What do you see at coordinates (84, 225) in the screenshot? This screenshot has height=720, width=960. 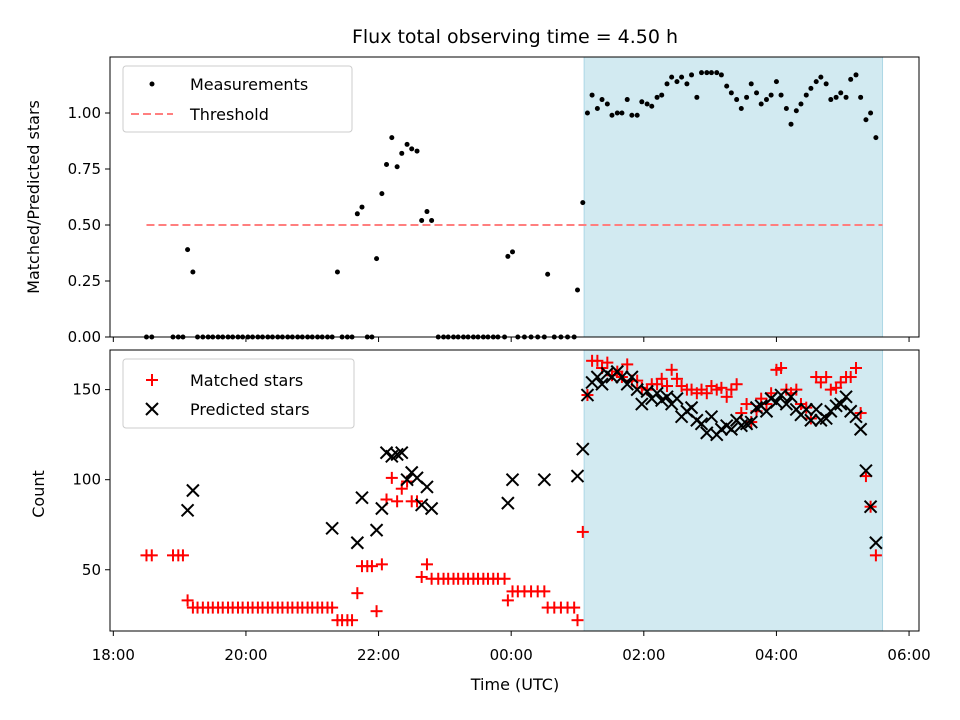 I see `y-tick-label: 0.50` at bounding box center [84, 225].